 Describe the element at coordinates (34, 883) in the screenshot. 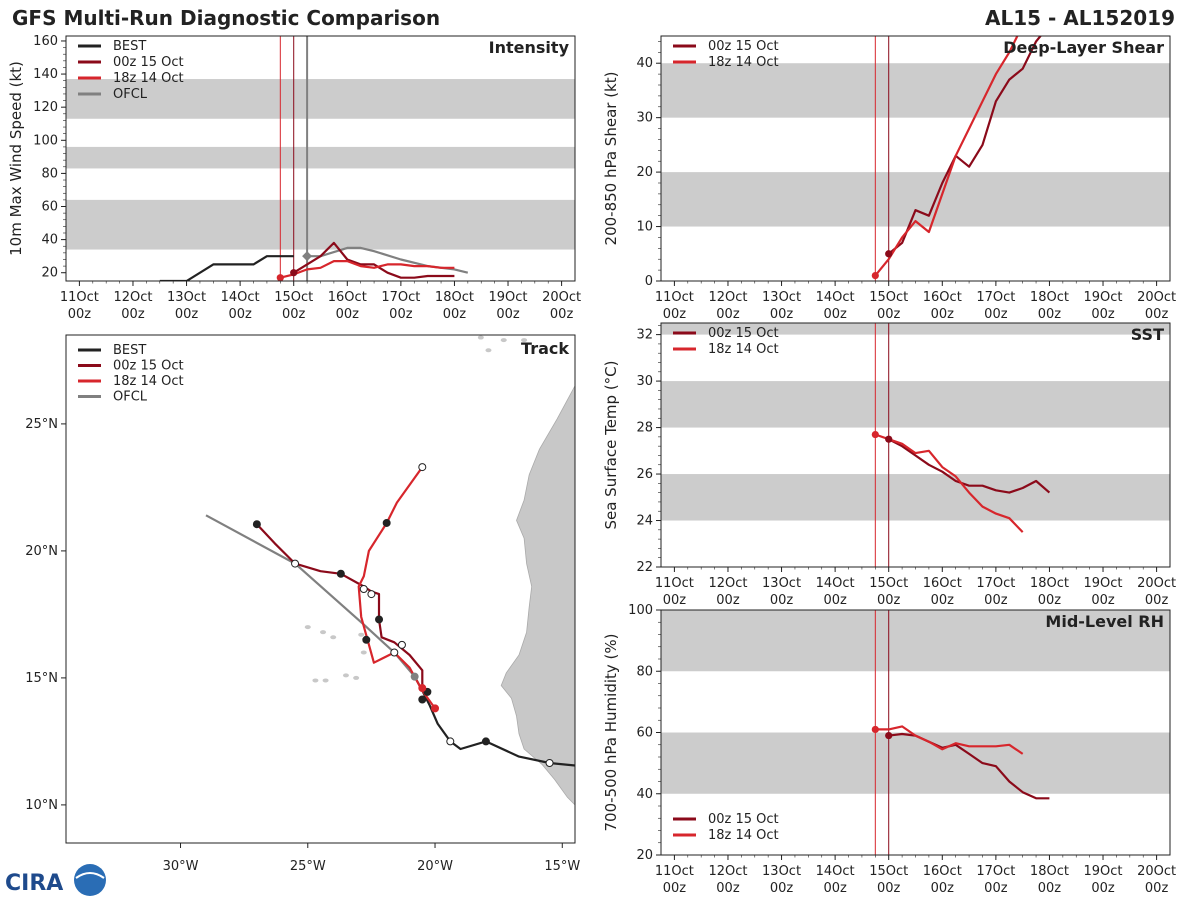

I see `logo-text: CIRA` at that location.